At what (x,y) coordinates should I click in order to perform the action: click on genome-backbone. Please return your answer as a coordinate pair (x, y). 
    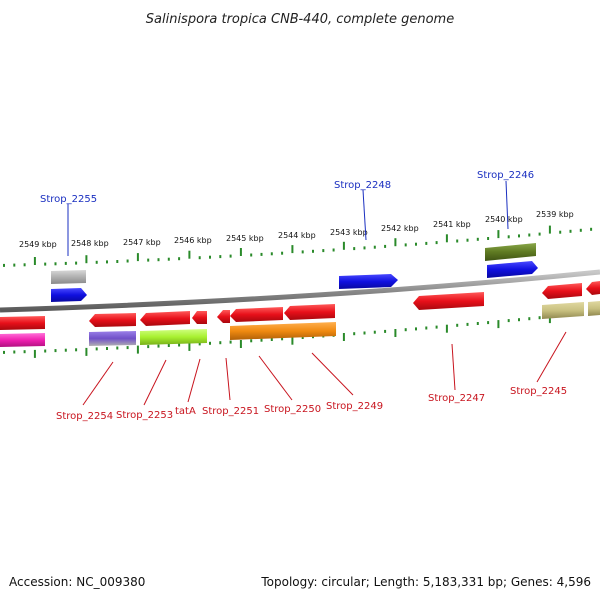
    Looking at the image, I should click on (300, 291).